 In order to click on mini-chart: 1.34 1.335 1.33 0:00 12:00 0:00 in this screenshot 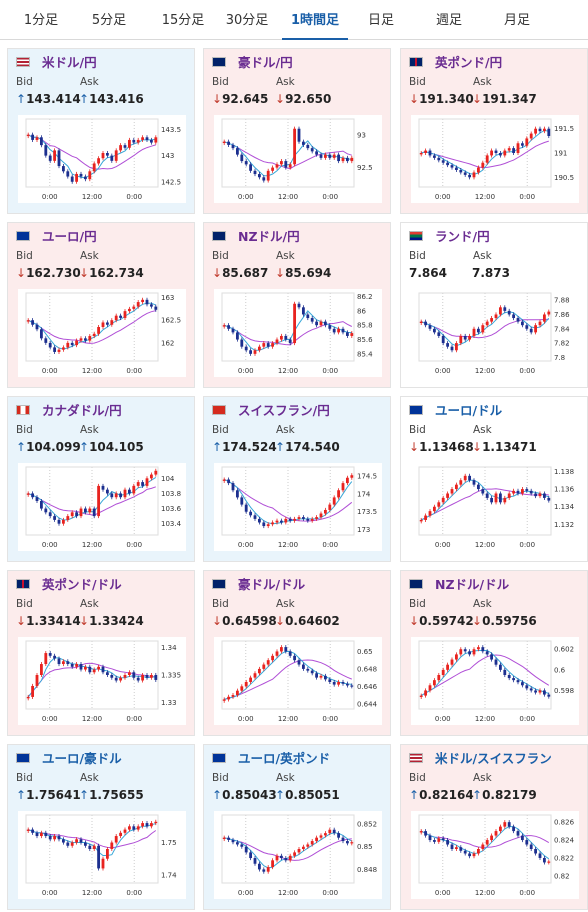, I will do `click(102, 681)`.